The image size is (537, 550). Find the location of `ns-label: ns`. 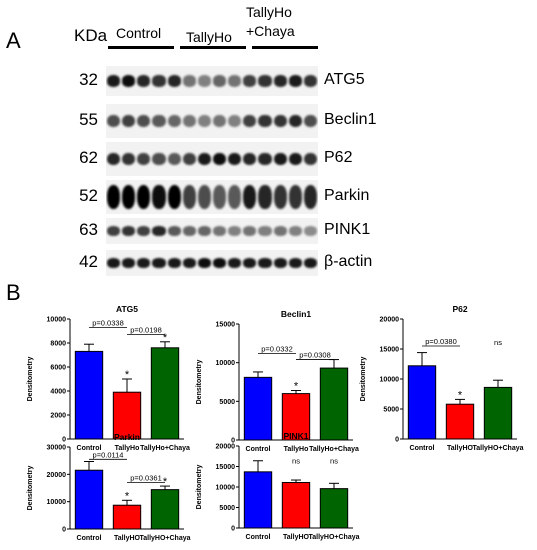

ns-label: ns is located at coordinates (498, 342).